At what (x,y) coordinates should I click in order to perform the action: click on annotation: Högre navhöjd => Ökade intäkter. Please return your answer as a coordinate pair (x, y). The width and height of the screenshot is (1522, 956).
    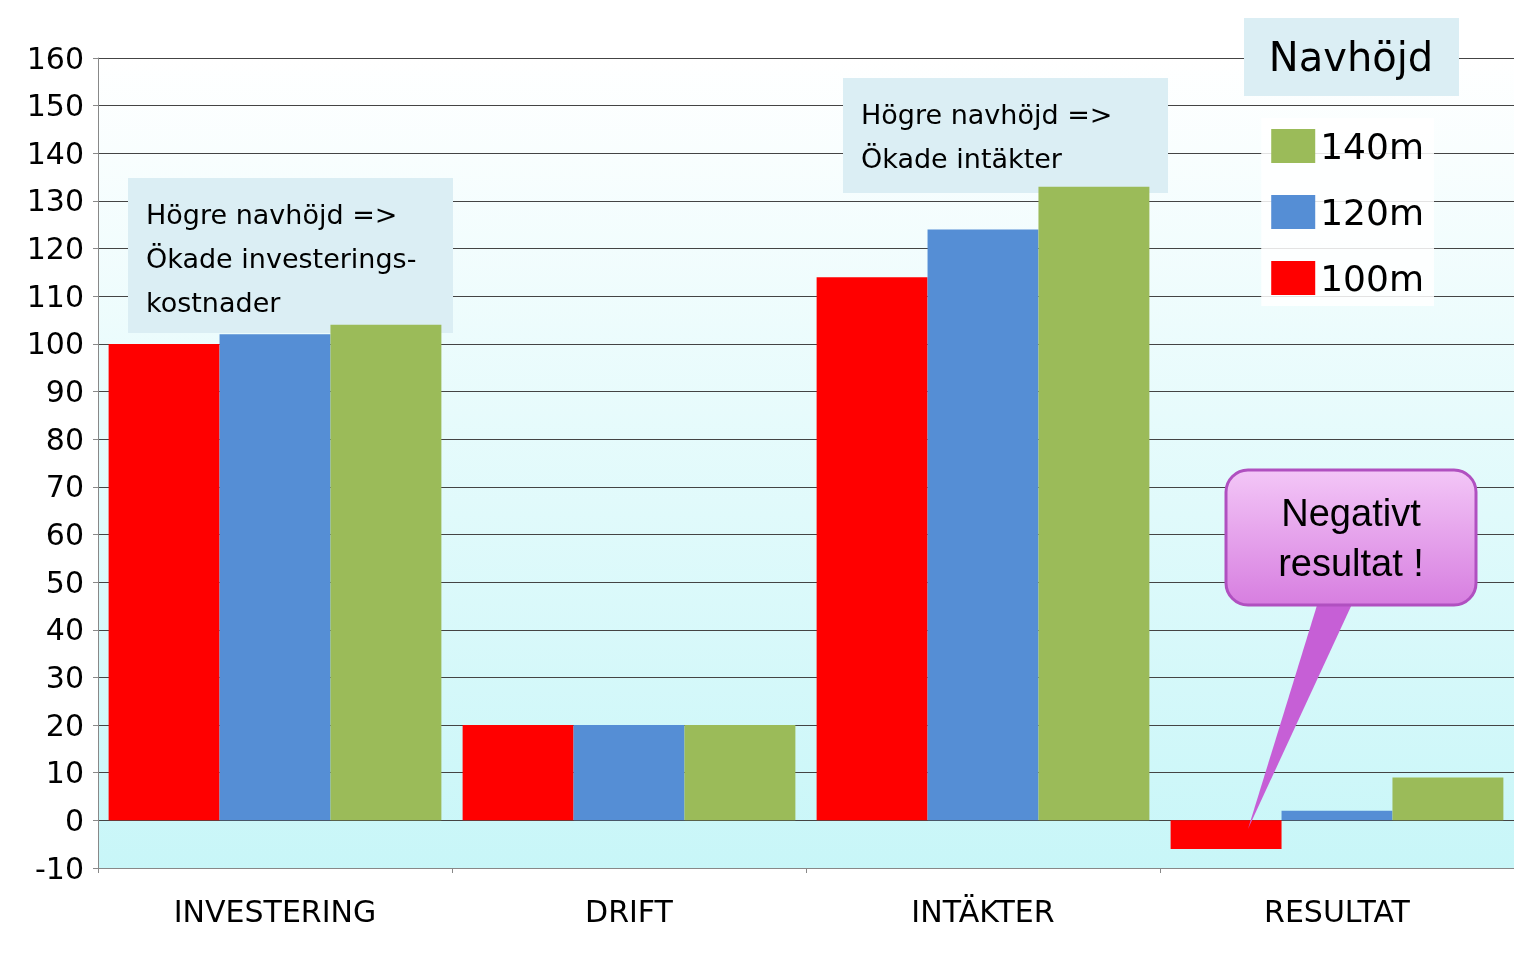
    Looking at the image, I should click on (987, 136).